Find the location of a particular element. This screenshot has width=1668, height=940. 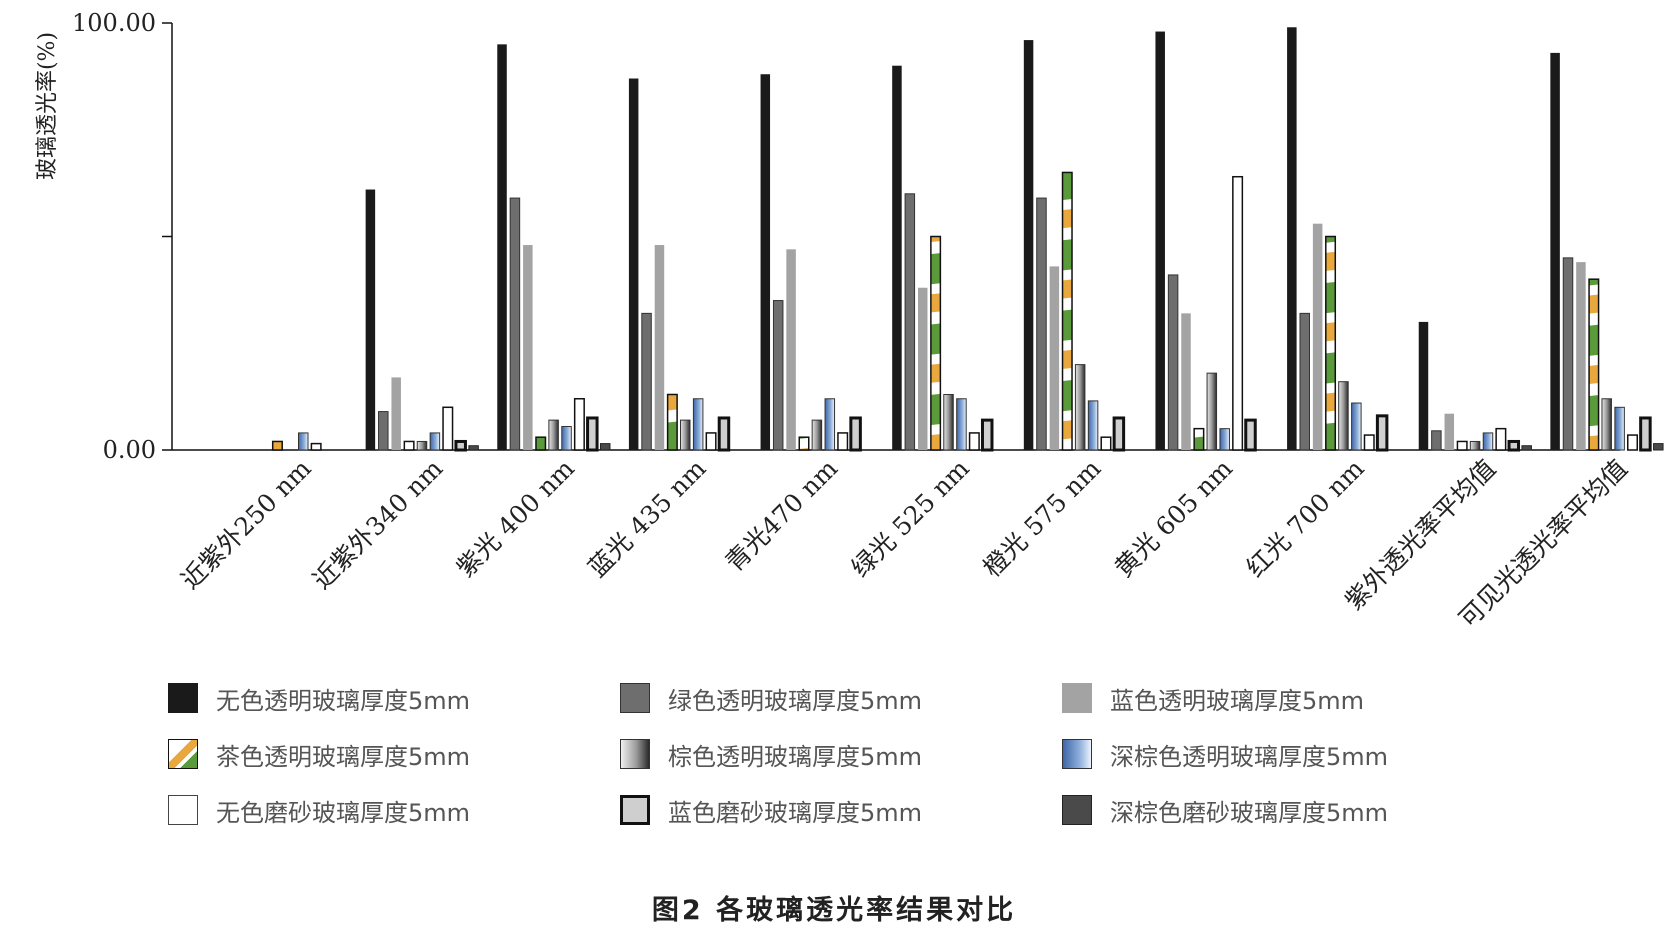

x-tick-label: 橙光 575 nm is located at coordinates (1041, 518).